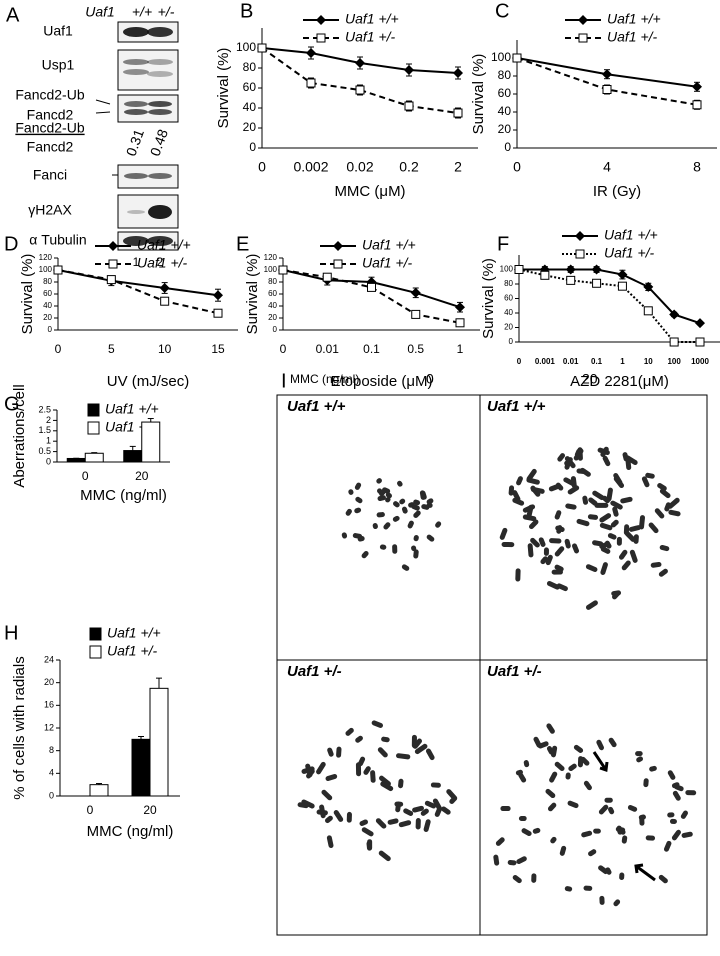 The image size is (720, 956). I want to click on x-tick-label: 5, so click(111, 349).